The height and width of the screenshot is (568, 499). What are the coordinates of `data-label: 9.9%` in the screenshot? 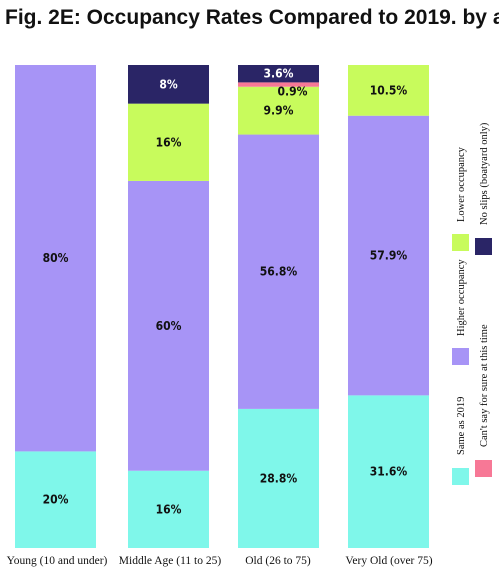 It's located at (279, 111).